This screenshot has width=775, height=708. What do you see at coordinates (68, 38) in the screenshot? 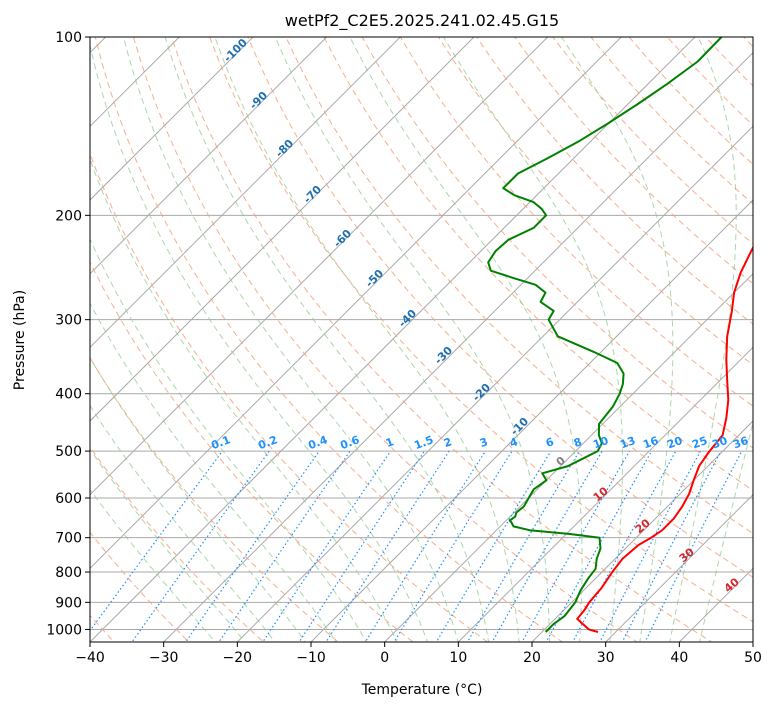
I see `y-tick-label: 100` at bounding box center [68, 38].